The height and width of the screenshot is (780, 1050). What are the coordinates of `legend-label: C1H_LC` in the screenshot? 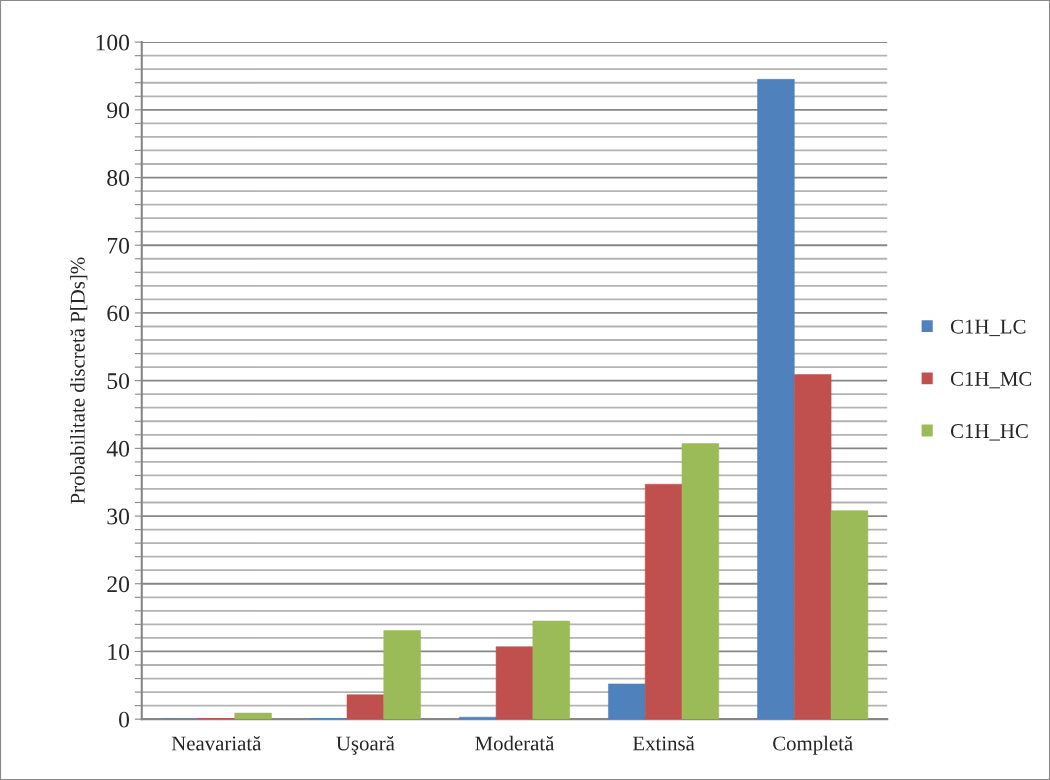 It's located at (988, 328).